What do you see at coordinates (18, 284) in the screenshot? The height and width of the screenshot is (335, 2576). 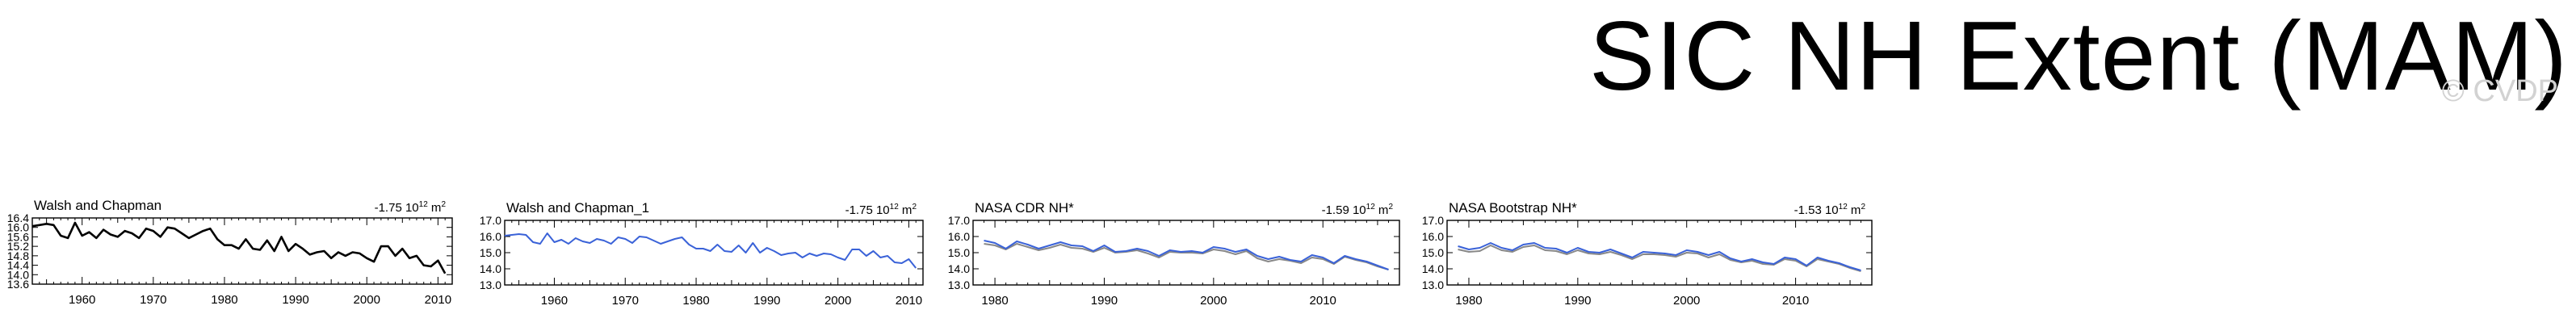 I see `y-tick-label: 13.6` at bounding box center [18, 284].